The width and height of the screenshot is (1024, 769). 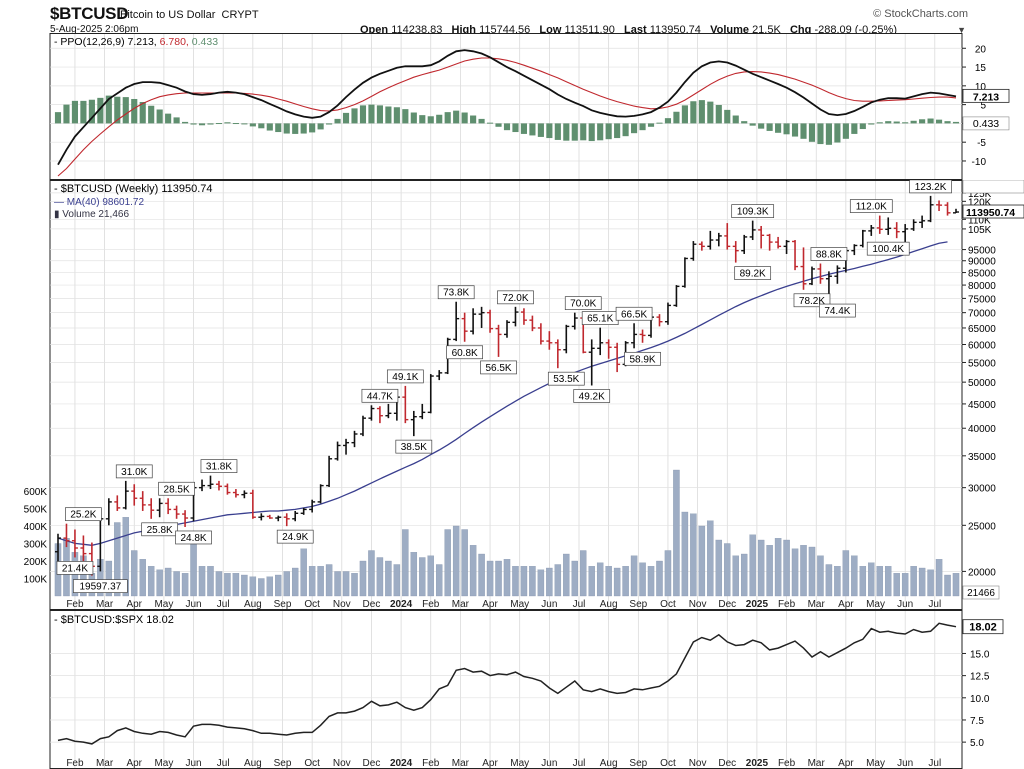 I want to click on ppo-last-value-label: 7.213, so click(x=986, y=97).